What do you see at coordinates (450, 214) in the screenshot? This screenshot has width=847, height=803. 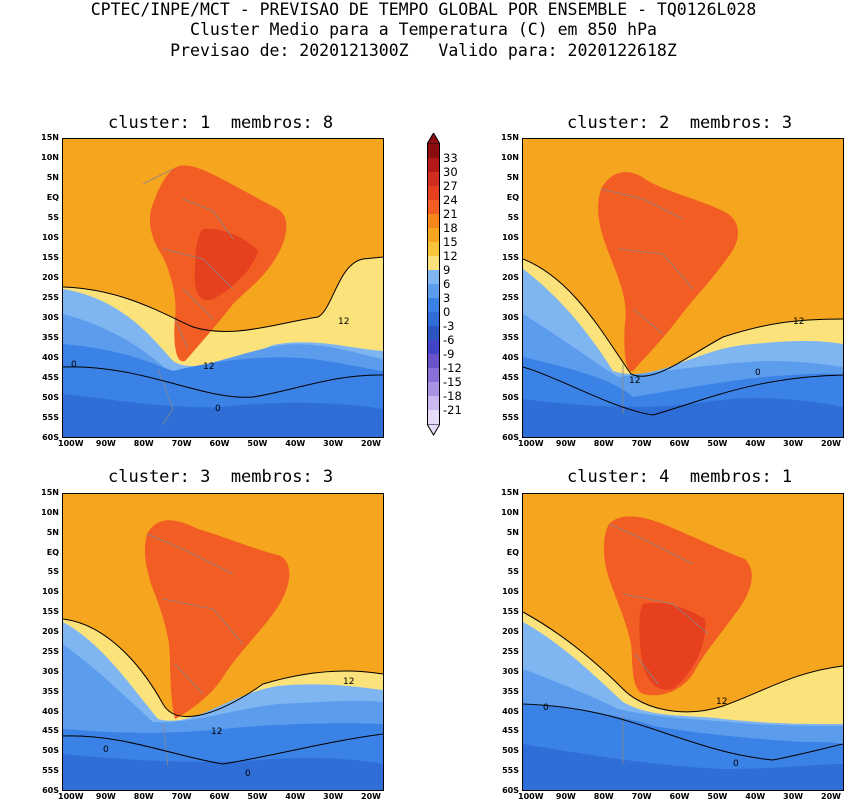 I see `colorbar-label: 21` at bounding box center [450, 214].